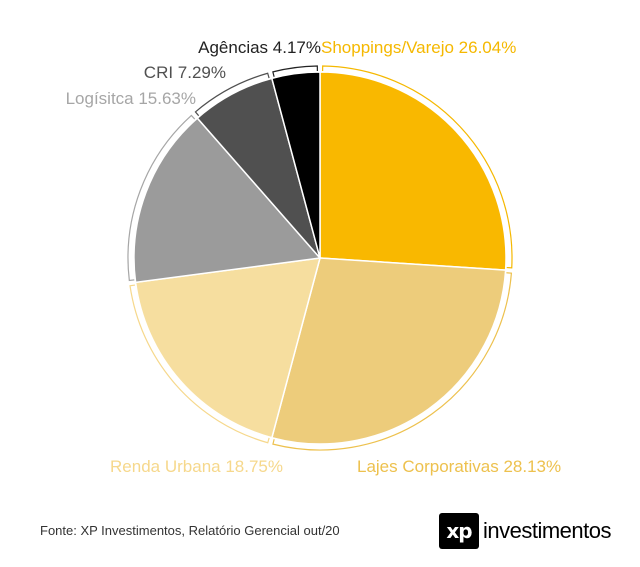  I want to click on label-lajes-corporativas: Lajes Corporativas 28.13%, so click(459, 466).